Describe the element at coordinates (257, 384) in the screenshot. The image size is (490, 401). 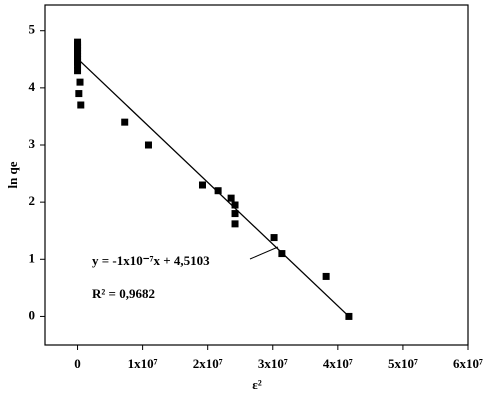
I see `x-axis-label: ε²` at that location.